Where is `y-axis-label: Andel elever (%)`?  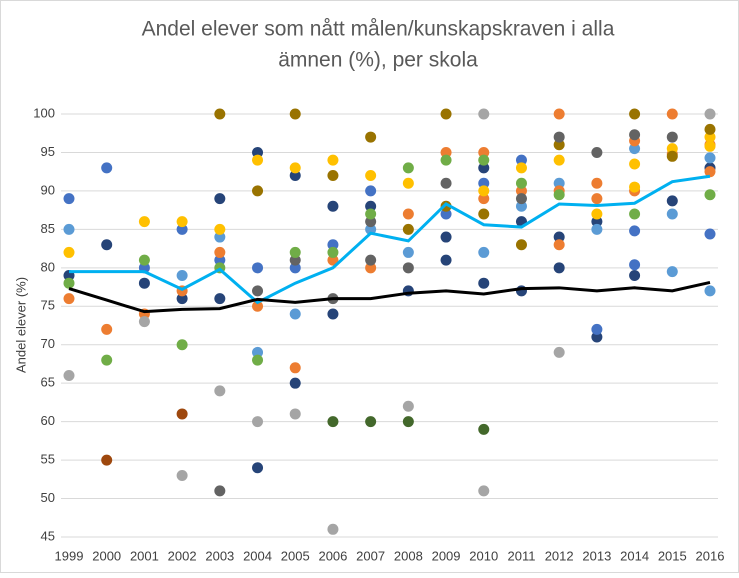
y-axis-label: Andel elever (%) is located at coordinates (20, 325).